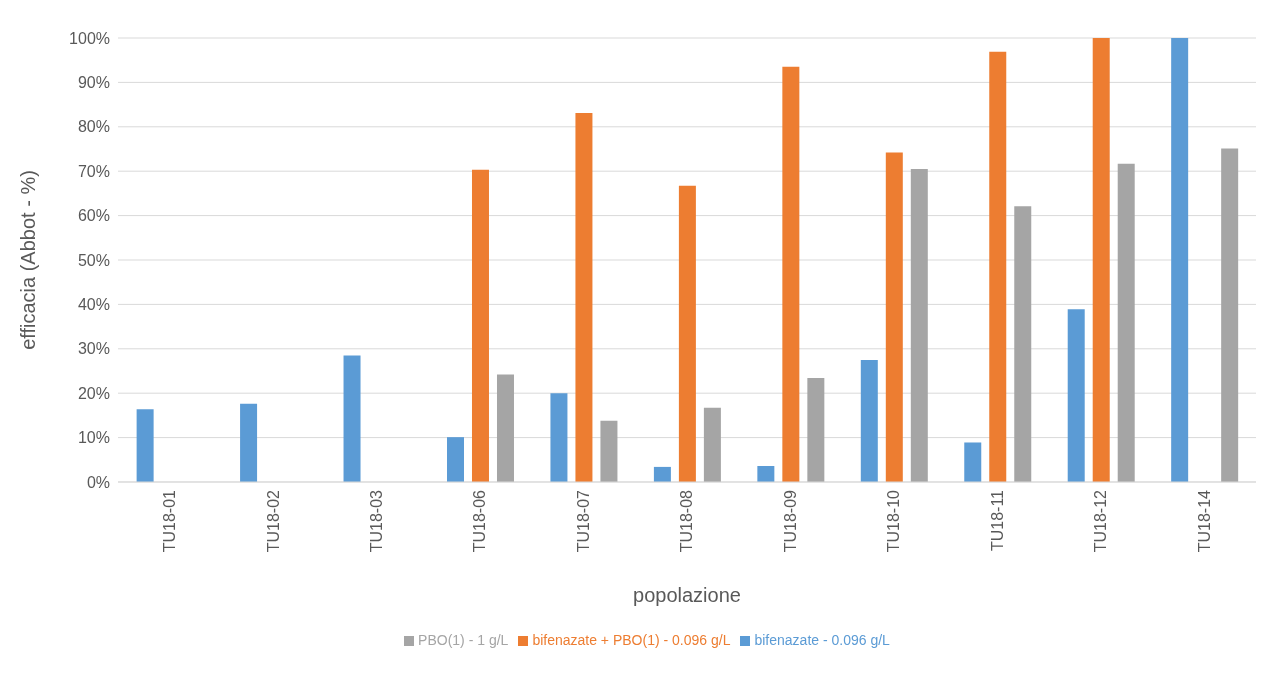 The width and height of the screenshot is (1279, 677). What do you see at coordinates (822, 640) in the screenshot?
I see `legend-label: bifenazate - 0.096 g/L` at bounding box center [822, 640].